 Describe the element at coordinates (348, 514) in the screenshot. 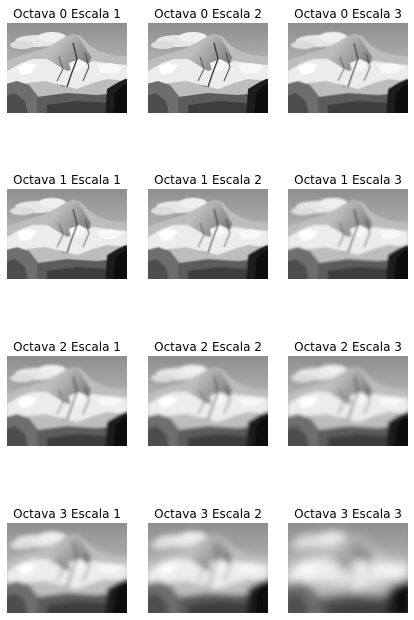

I see `panel-title: Octava 3 Escala 3` at that location.